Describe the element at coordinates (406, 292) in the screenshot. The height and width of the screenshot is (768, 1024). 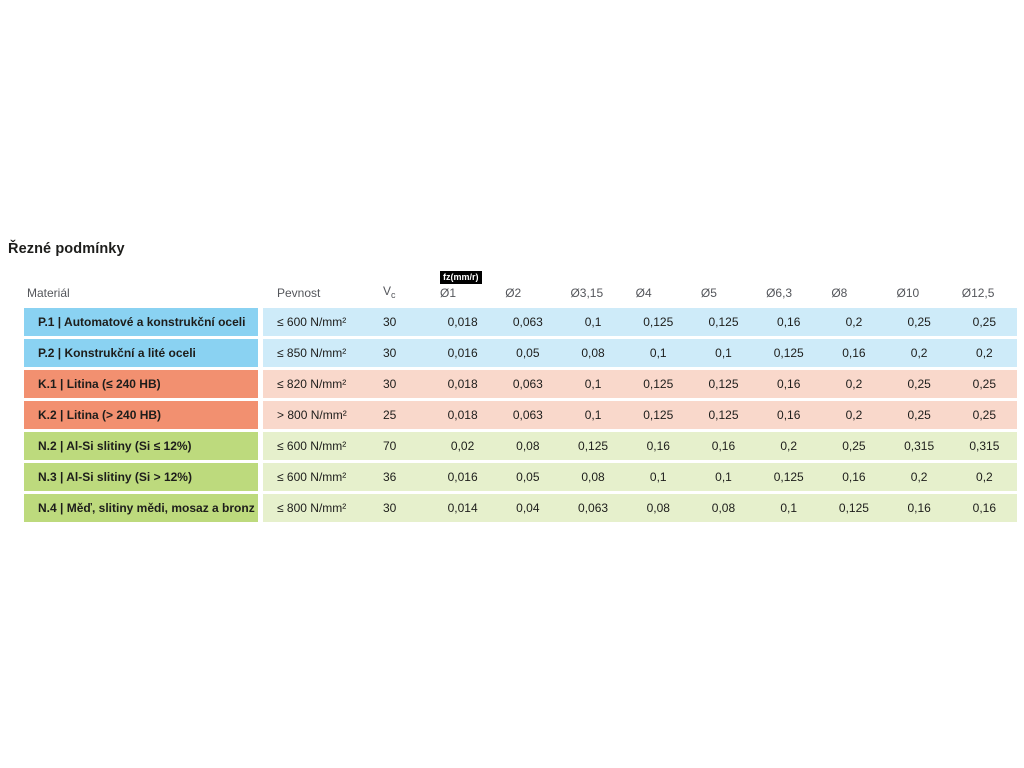
I see `header-vc: Vc` at that location.